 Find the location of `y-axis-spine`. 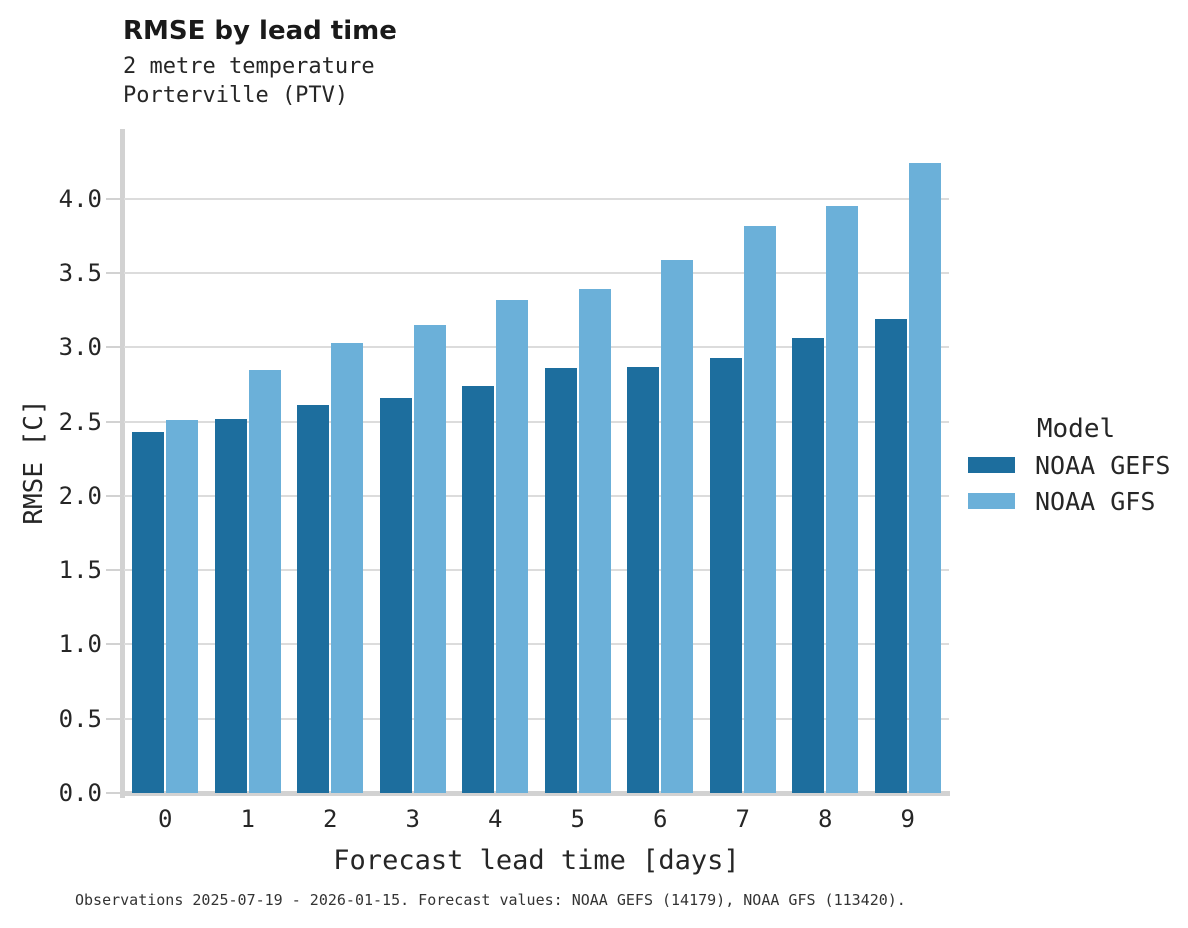

y-axis-spine is located at coordinates (122, 463).